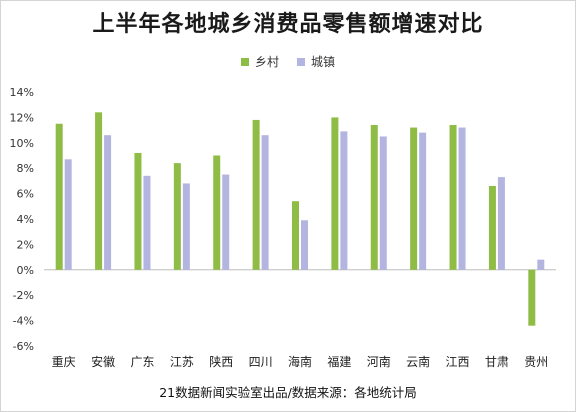  Describe the element at coordinates (182, 362) in the screenshot. I see `x-category-label: 江苏` at that location.